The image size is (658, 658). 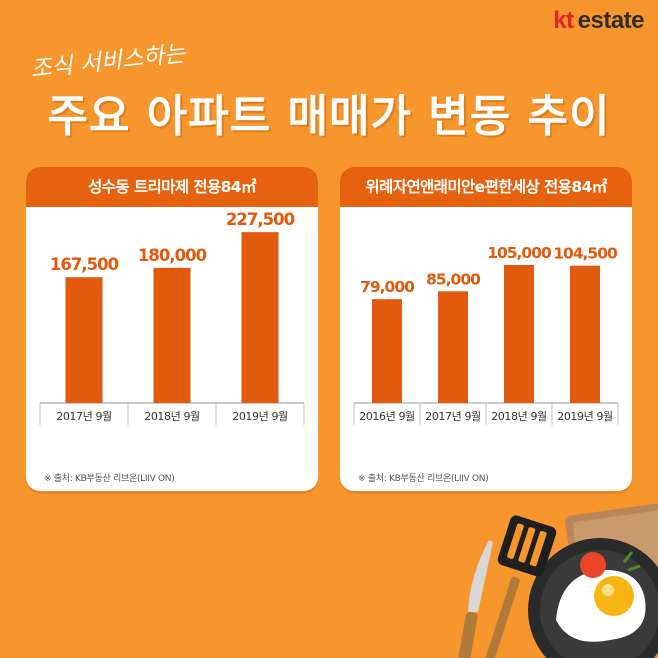 I want to click on logo-estate: estate, so click(x=611, y=20).